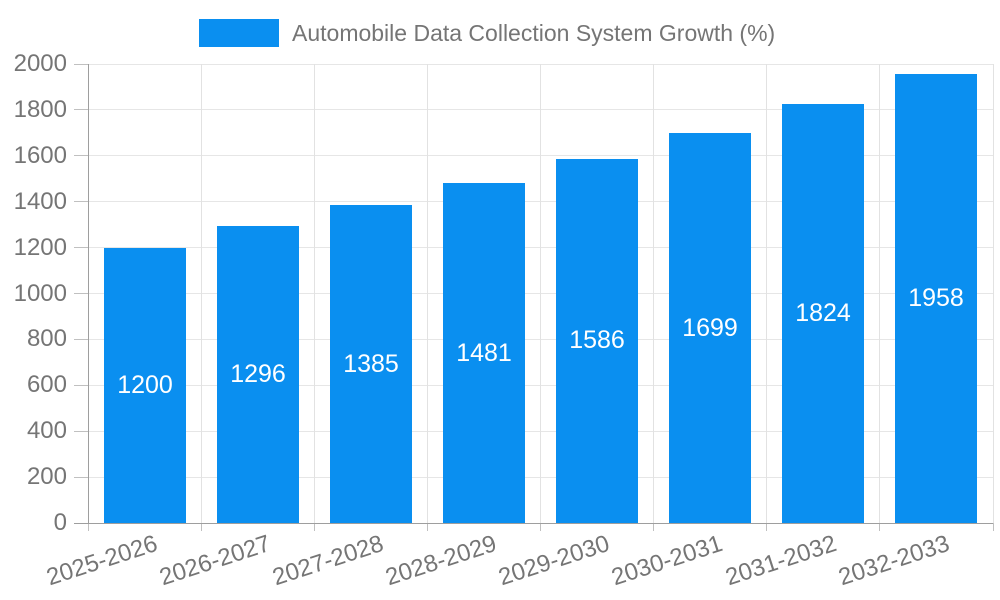 The width and height of the screenshot is (1000, 600). Describe the element at coordinates (102, 561) in the screenshot. I see `x-tick-label: 2025-2026` at that location.